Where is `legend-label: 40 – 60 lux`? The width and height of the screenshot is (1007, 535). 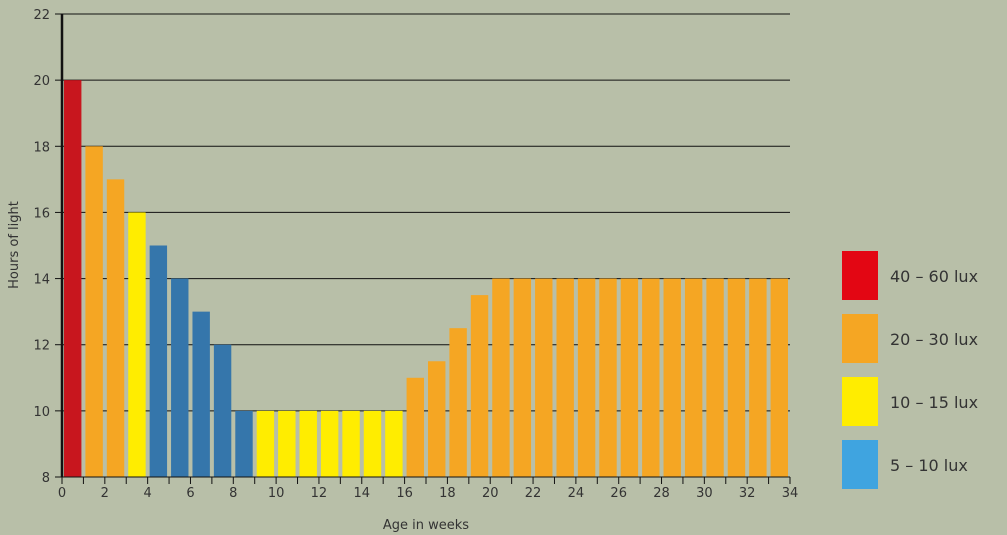 legend-label: 40 – 60 lux is located at coordinates (934, 276).